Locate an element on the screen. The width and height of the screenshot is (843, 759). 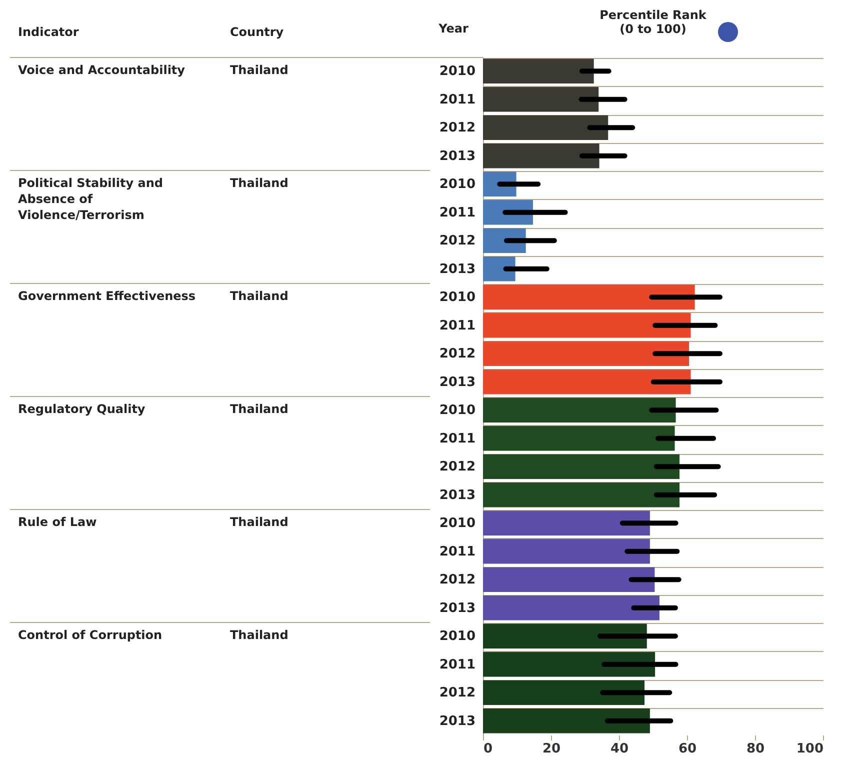
text: Indicator is located at coordinates (48, 32).